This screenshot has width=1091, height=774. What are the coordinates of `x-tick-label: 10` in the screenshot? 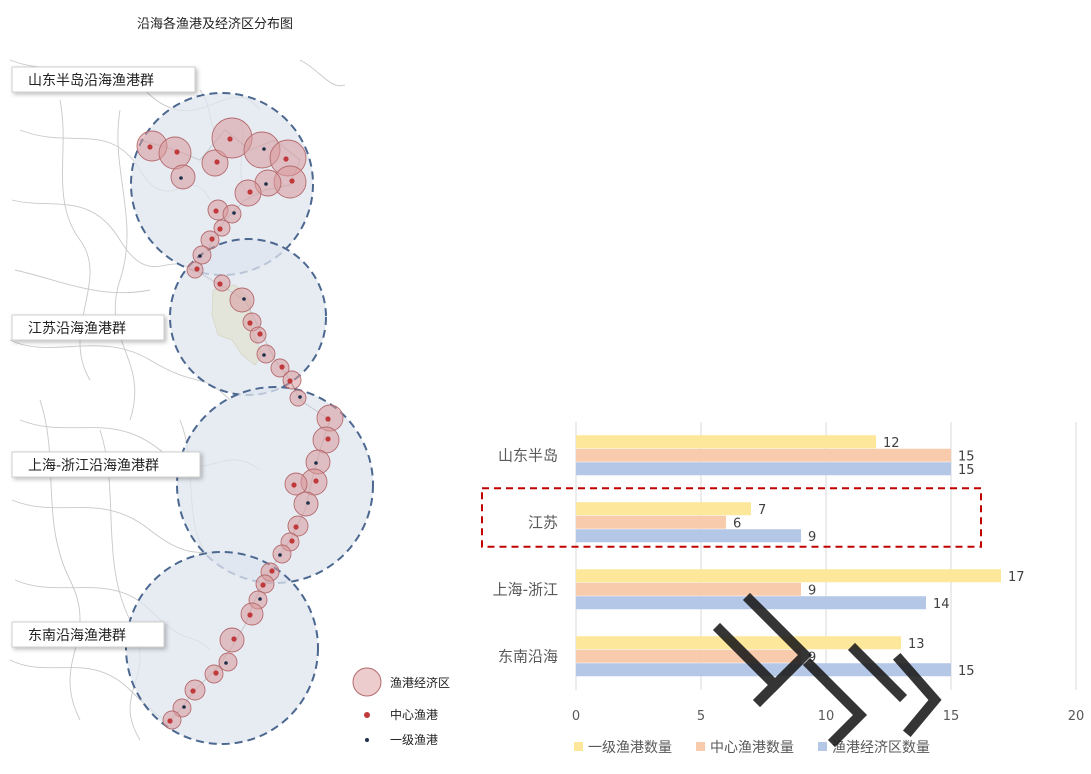 It's located at (826, 716).